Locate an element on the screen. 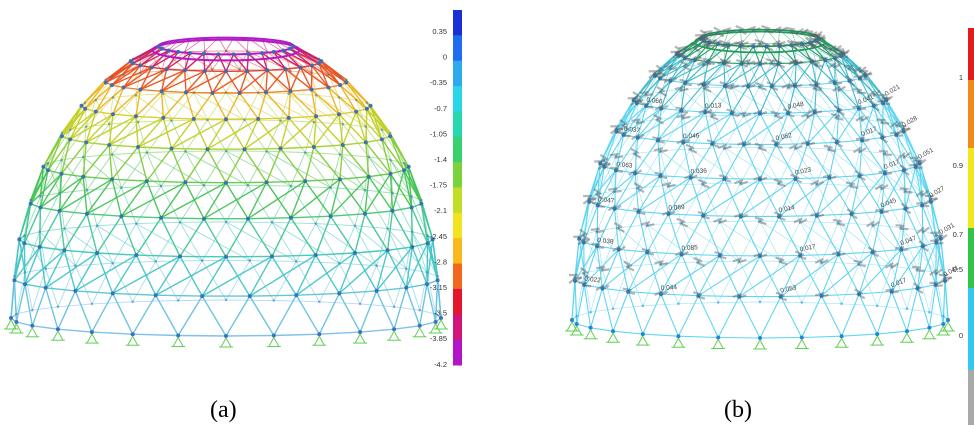  caption-b: (b) is located at coordinates (738, 410).